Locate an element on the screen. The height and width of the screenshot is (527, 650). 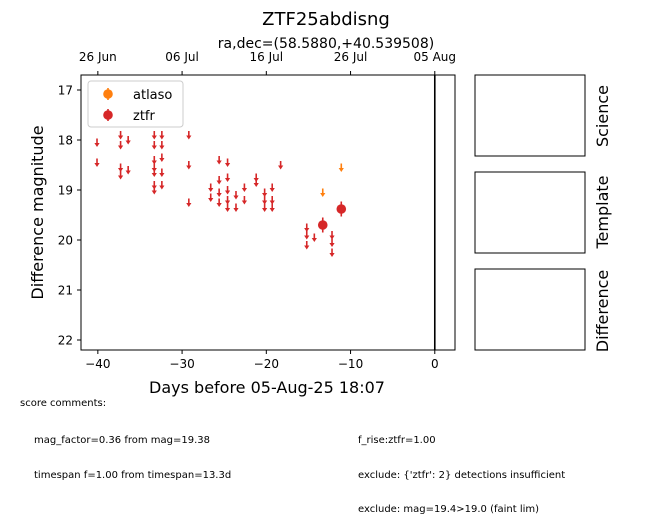
template-cutout-label: Template is located at coordinates (602, 212).